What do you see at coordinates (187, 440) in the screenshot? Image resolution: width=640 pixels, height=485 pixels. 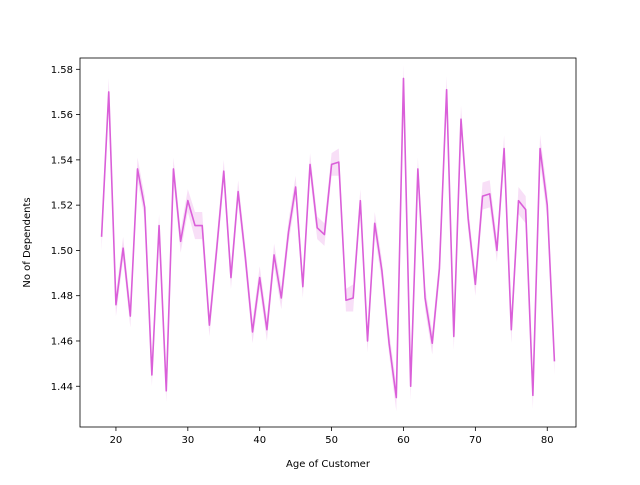 I see `x-tick-label: 30` at bounding box center [187, 440].